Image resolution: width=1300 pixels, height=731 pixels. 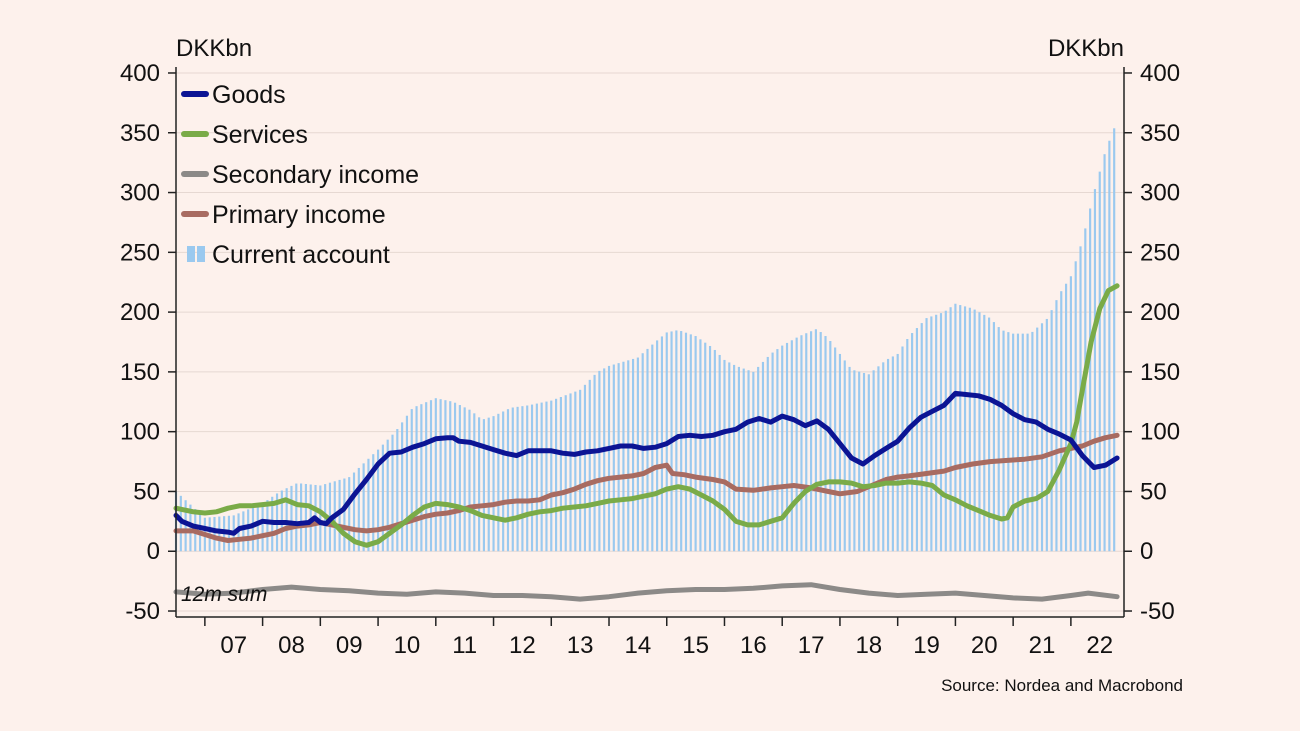 I want to click on right-unit-label: DKKbn, so click(x=1086, y=48).